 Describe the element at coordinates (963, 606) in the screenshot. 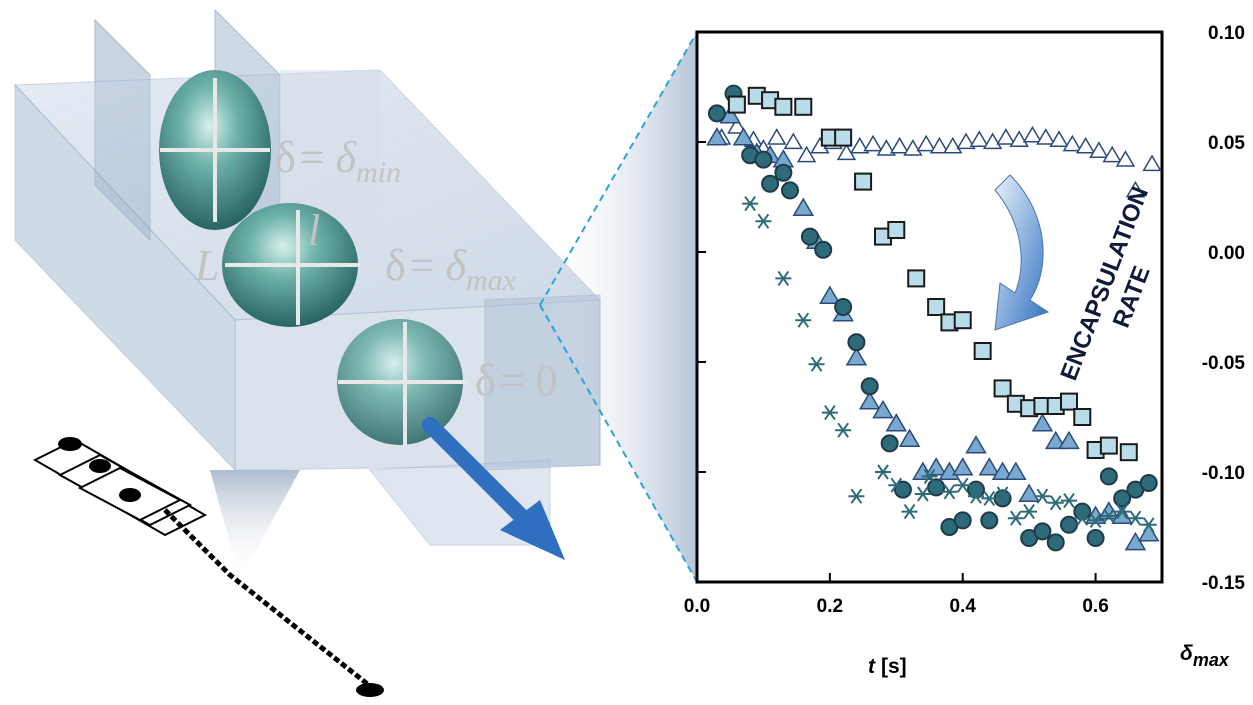

I see `x-tick-label: 0.4` at that location.